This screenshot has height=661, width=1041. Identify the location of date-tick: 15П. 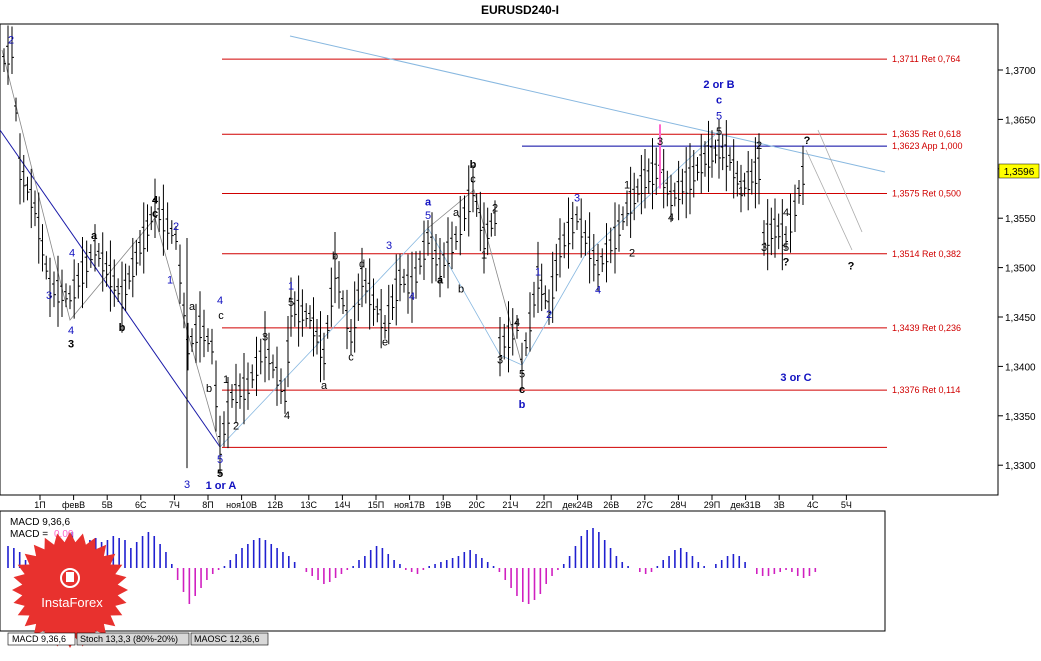
(376, 505).